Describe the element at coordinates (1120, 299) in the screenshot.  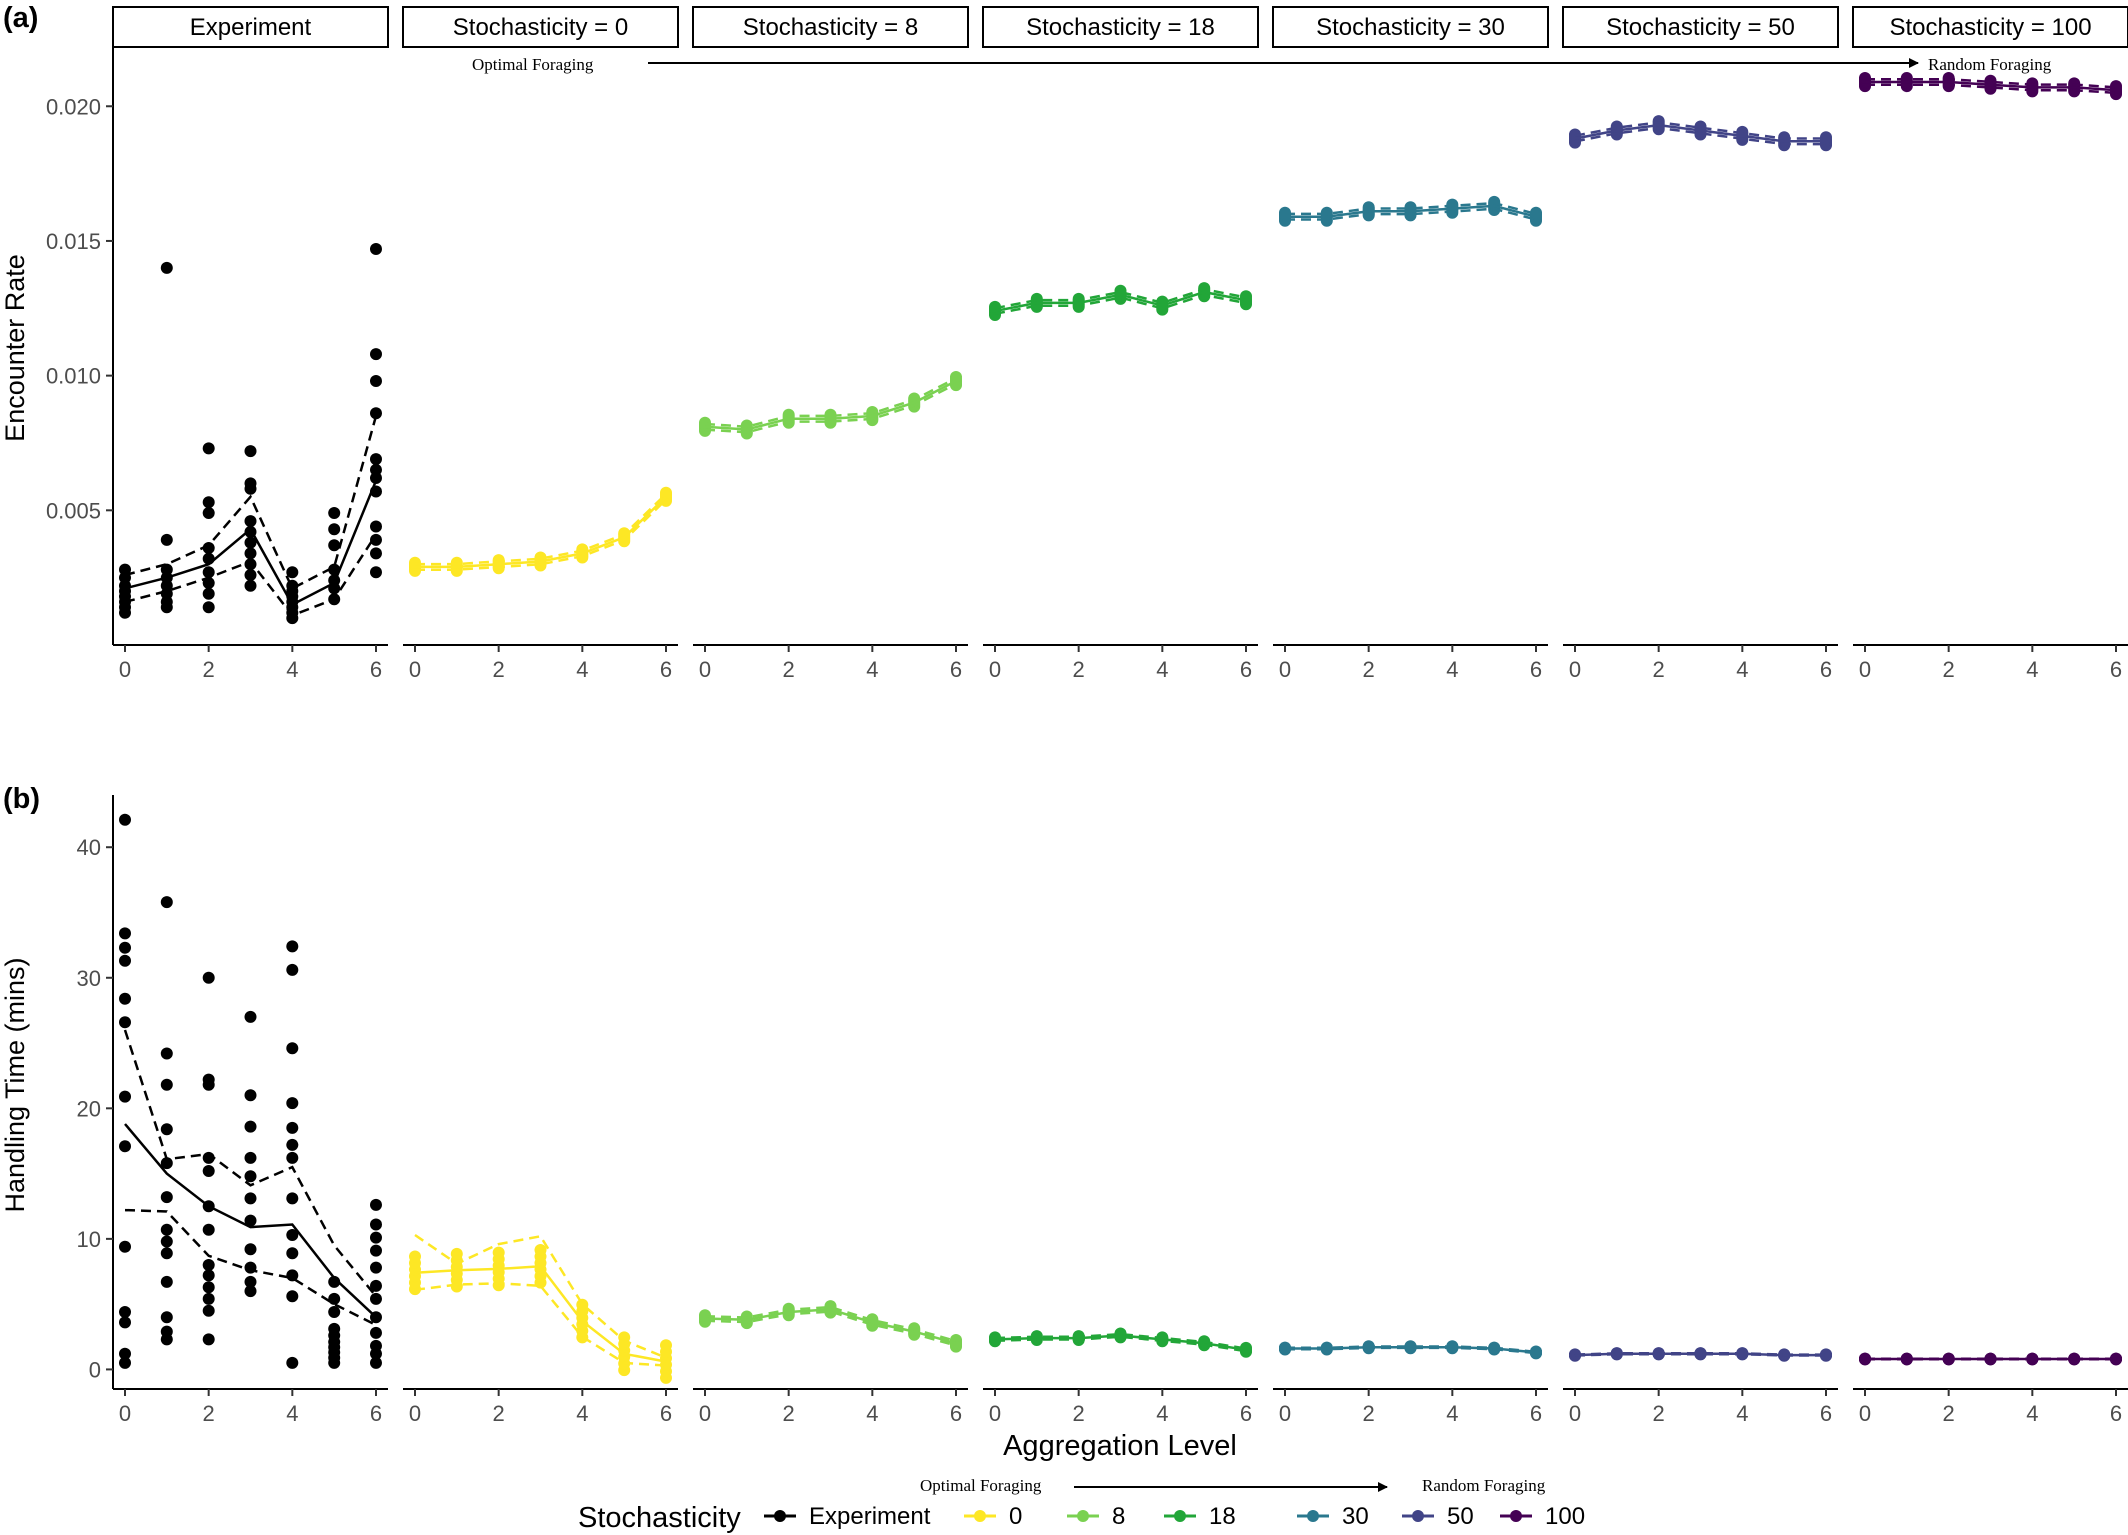
I see `series-18-upper-line` at that location.